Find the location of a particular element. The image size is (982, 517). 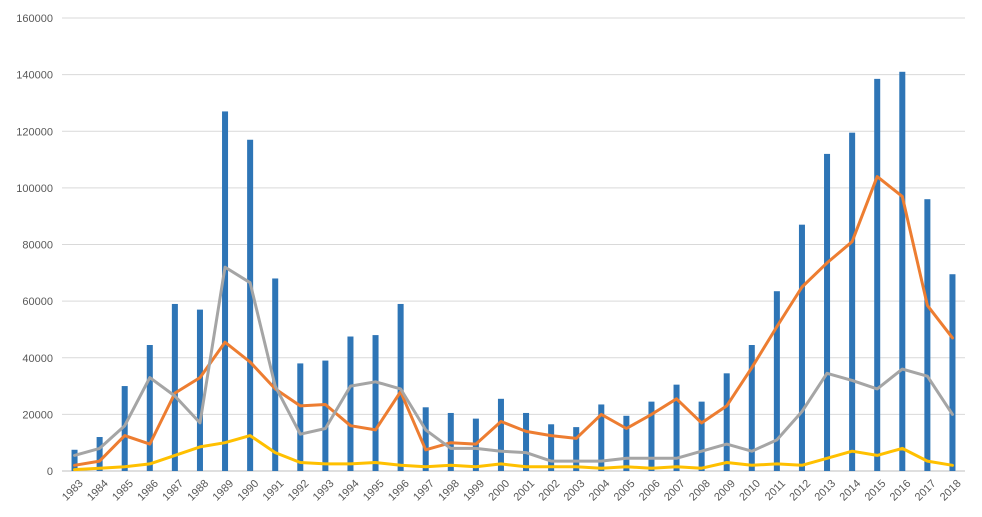

x-tick-label: 2001 is located at coordinates (524, 491).